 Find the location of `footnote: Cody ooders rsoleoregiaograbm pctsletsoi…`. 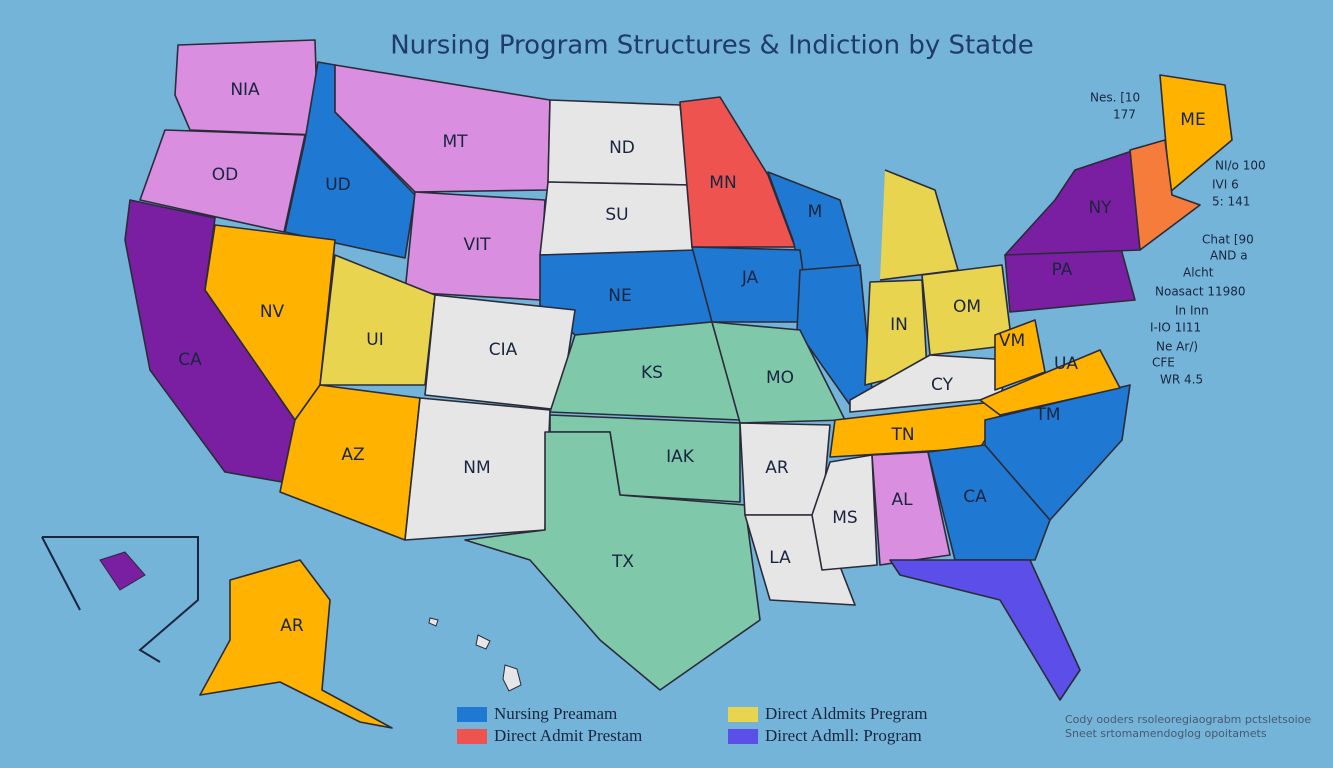

footnote: Cody ooders rsoleoregiaograbm pctsletsoi… is located at coordinates (1188, 726).